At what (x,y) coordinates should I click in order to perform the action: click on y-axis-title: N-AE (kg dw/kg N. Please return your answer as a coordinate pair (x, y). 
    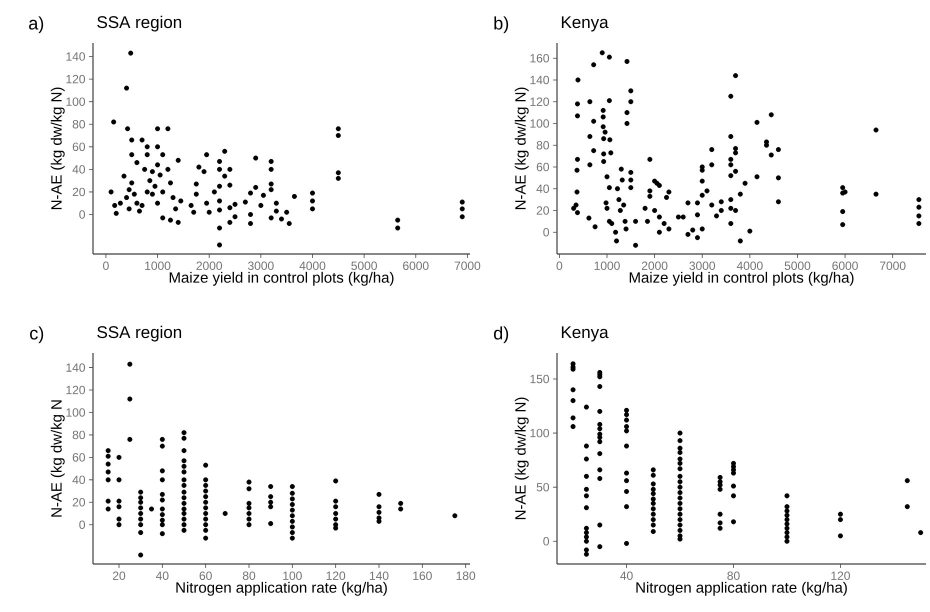
    Looking at the image, I should click on (57, 458).